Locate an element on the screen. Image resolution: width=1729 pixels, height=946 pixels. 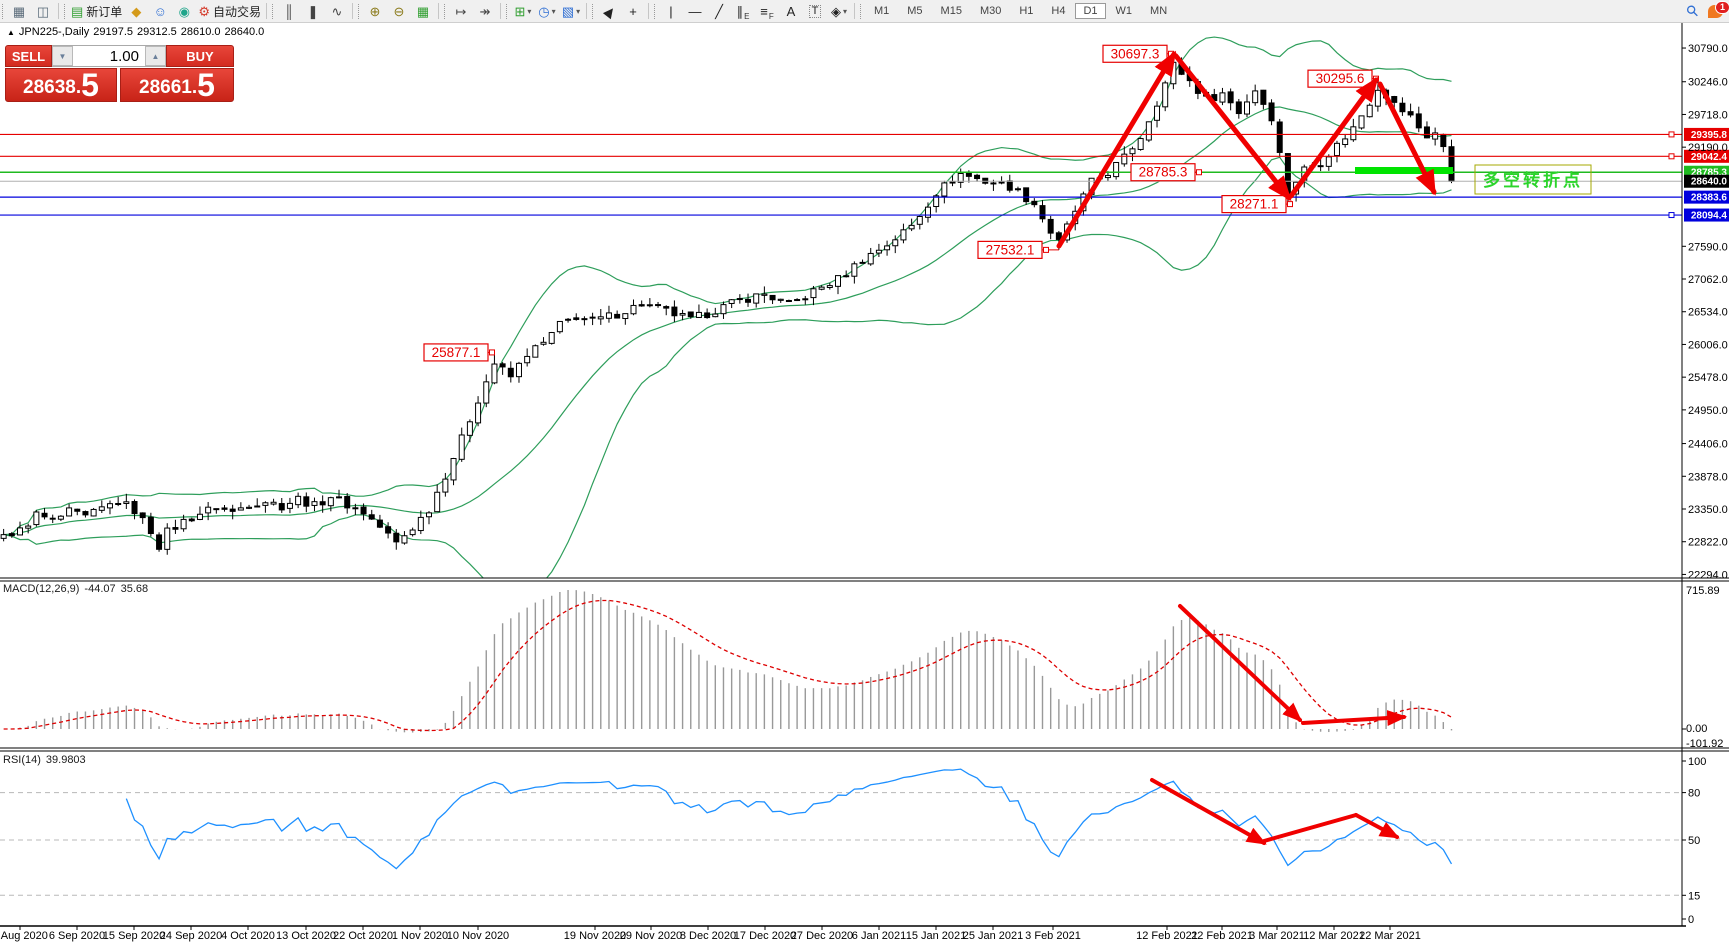
timeframe-m30-button: M30 is located at coordinates (990, 11).